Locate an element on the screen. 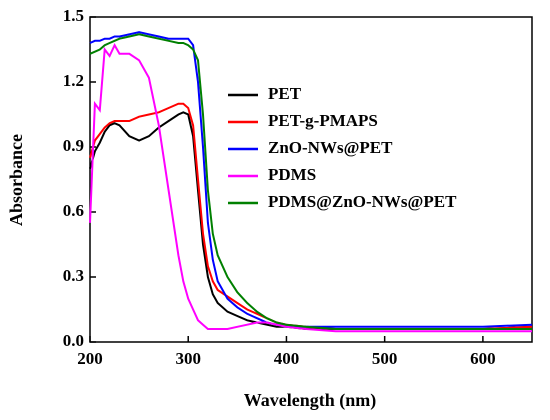  x-axis-label: Wavelength (nm) is located at coordinates (310, 400).